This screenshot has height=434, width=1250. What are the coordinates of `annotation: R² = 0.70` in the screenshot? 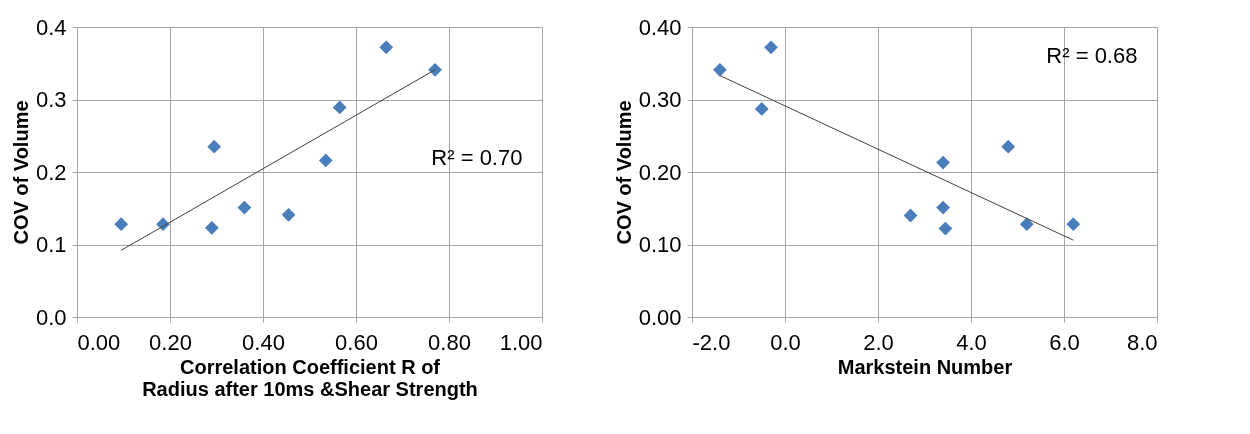 It's located at (477, 157).